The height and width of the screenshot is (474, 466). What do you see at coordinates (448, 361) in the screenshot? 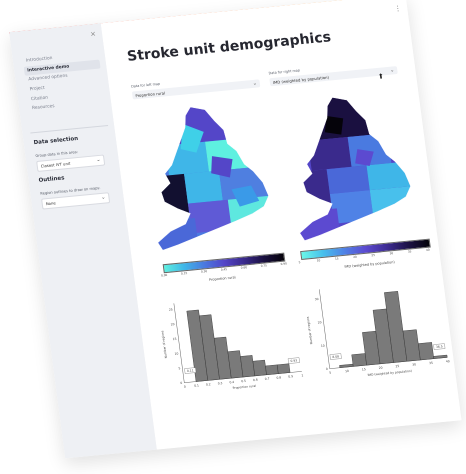
I see `x-tick-label: 40` at bounding box center [448, 361].